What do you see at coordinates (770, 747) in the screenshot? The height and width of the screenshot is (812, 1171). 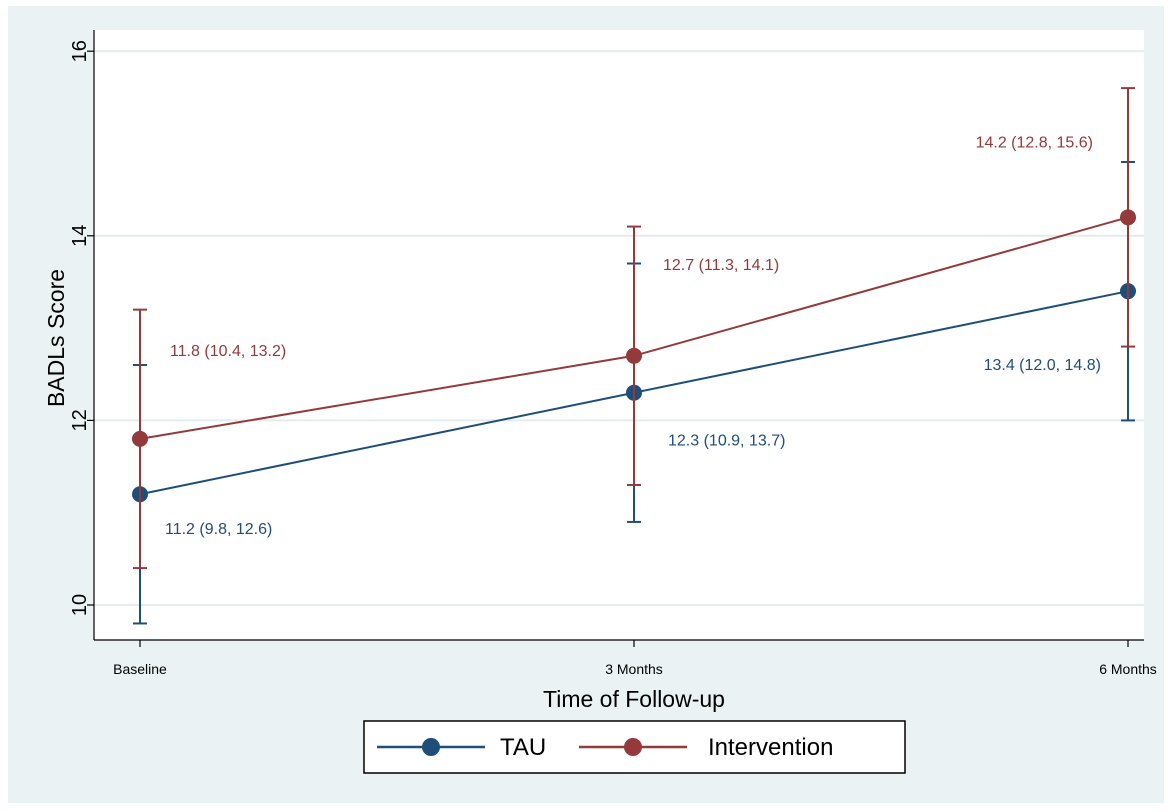 I see `legend-label: Intervention` at bounding box center [770, 747].